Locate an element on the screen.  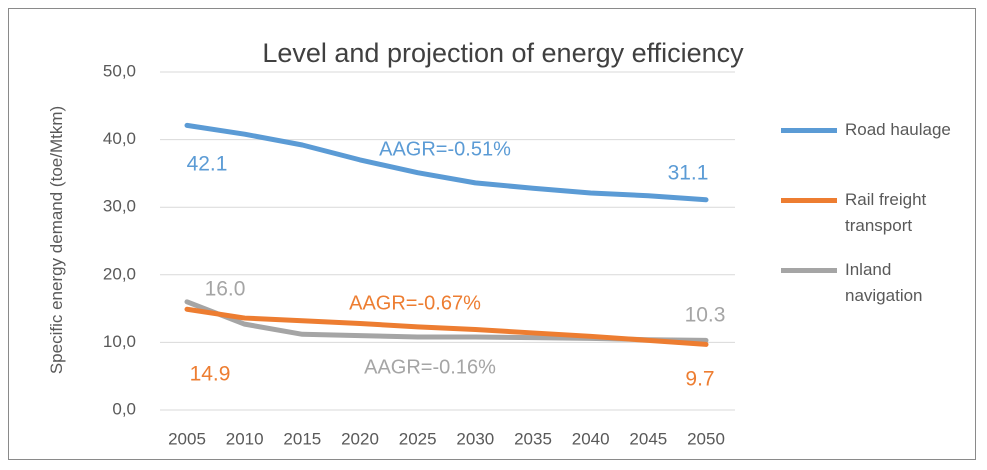
data-label: 42.1 is located at coordinates (207, 164).